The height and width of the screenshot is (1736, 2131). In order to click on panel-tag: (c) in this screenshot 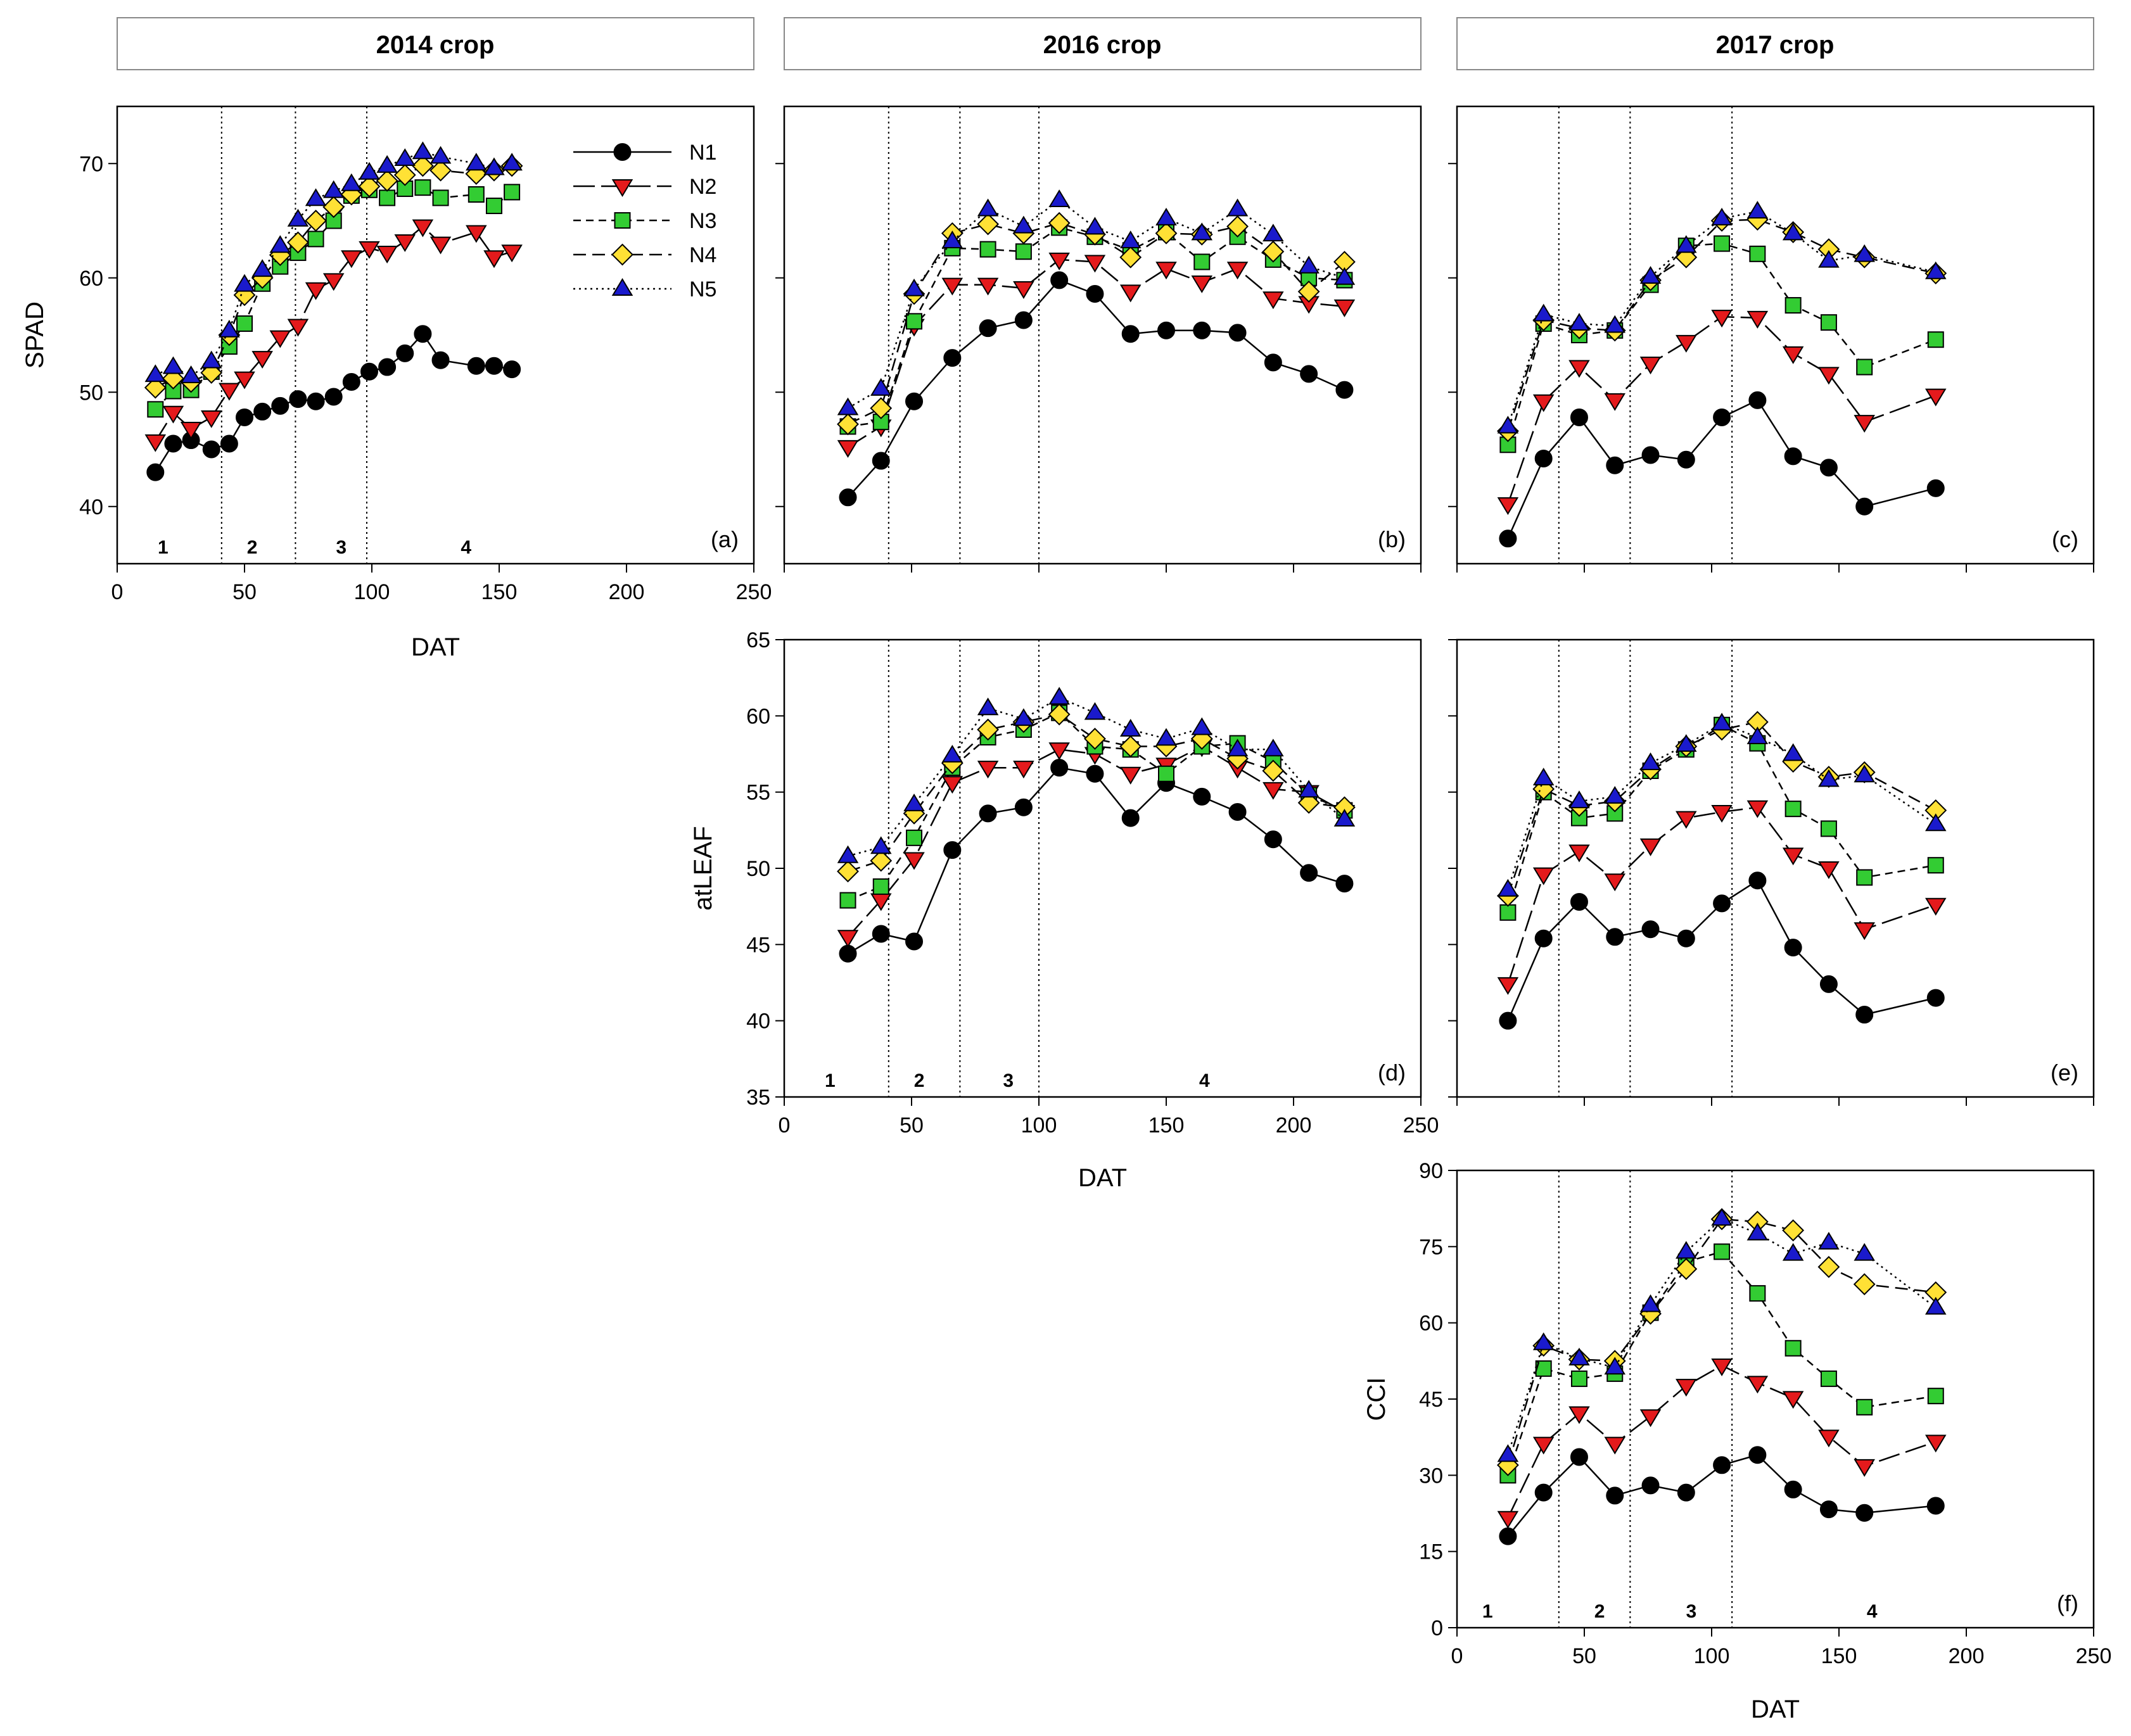, I will do `click(2065, 539)`.